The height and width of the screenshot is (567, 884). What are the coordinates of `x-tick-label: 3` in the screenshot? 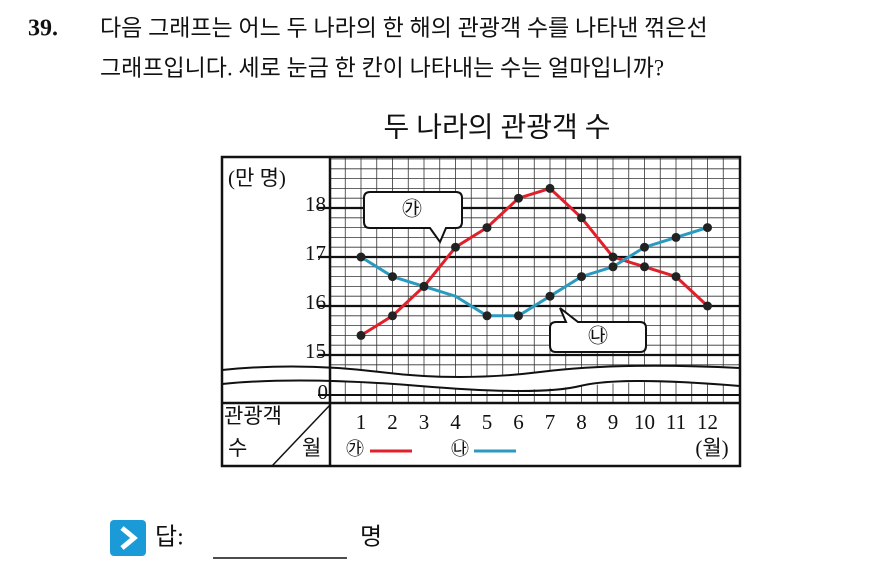 It's located at (424, 422).